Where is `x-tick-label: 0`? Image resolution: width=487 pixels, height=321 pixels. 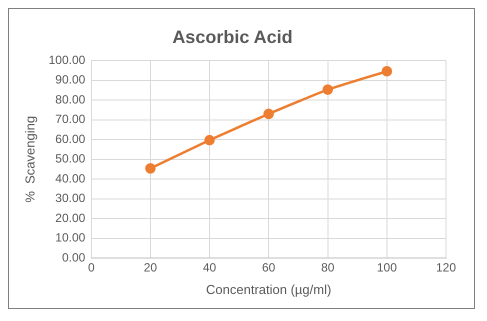
x-tick-label: 0 is located at coordinates (91, 267).